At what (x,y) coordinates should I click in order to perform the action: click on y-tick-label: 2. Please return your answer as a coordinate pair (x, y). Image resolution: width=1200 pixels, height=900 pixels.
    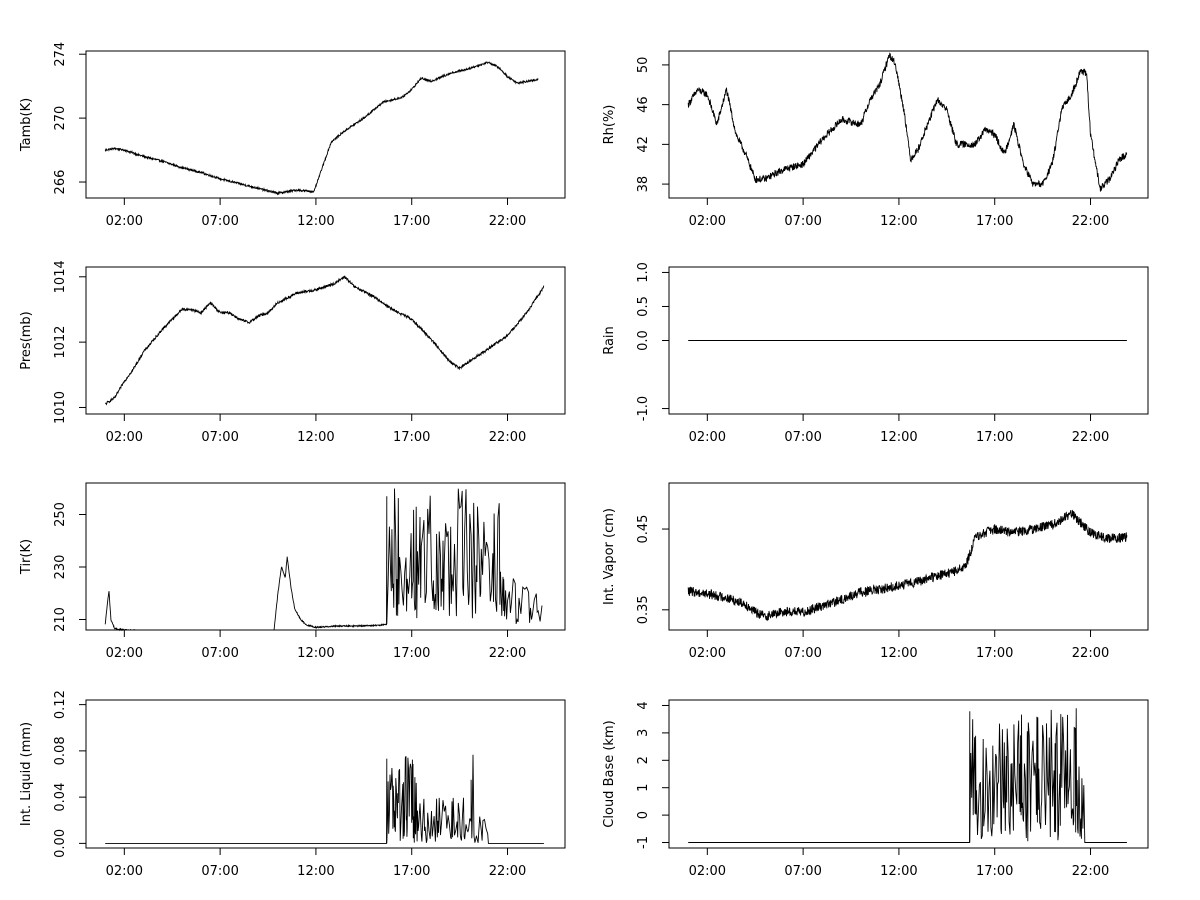
    Looking at the image, I should click on (643, 760).